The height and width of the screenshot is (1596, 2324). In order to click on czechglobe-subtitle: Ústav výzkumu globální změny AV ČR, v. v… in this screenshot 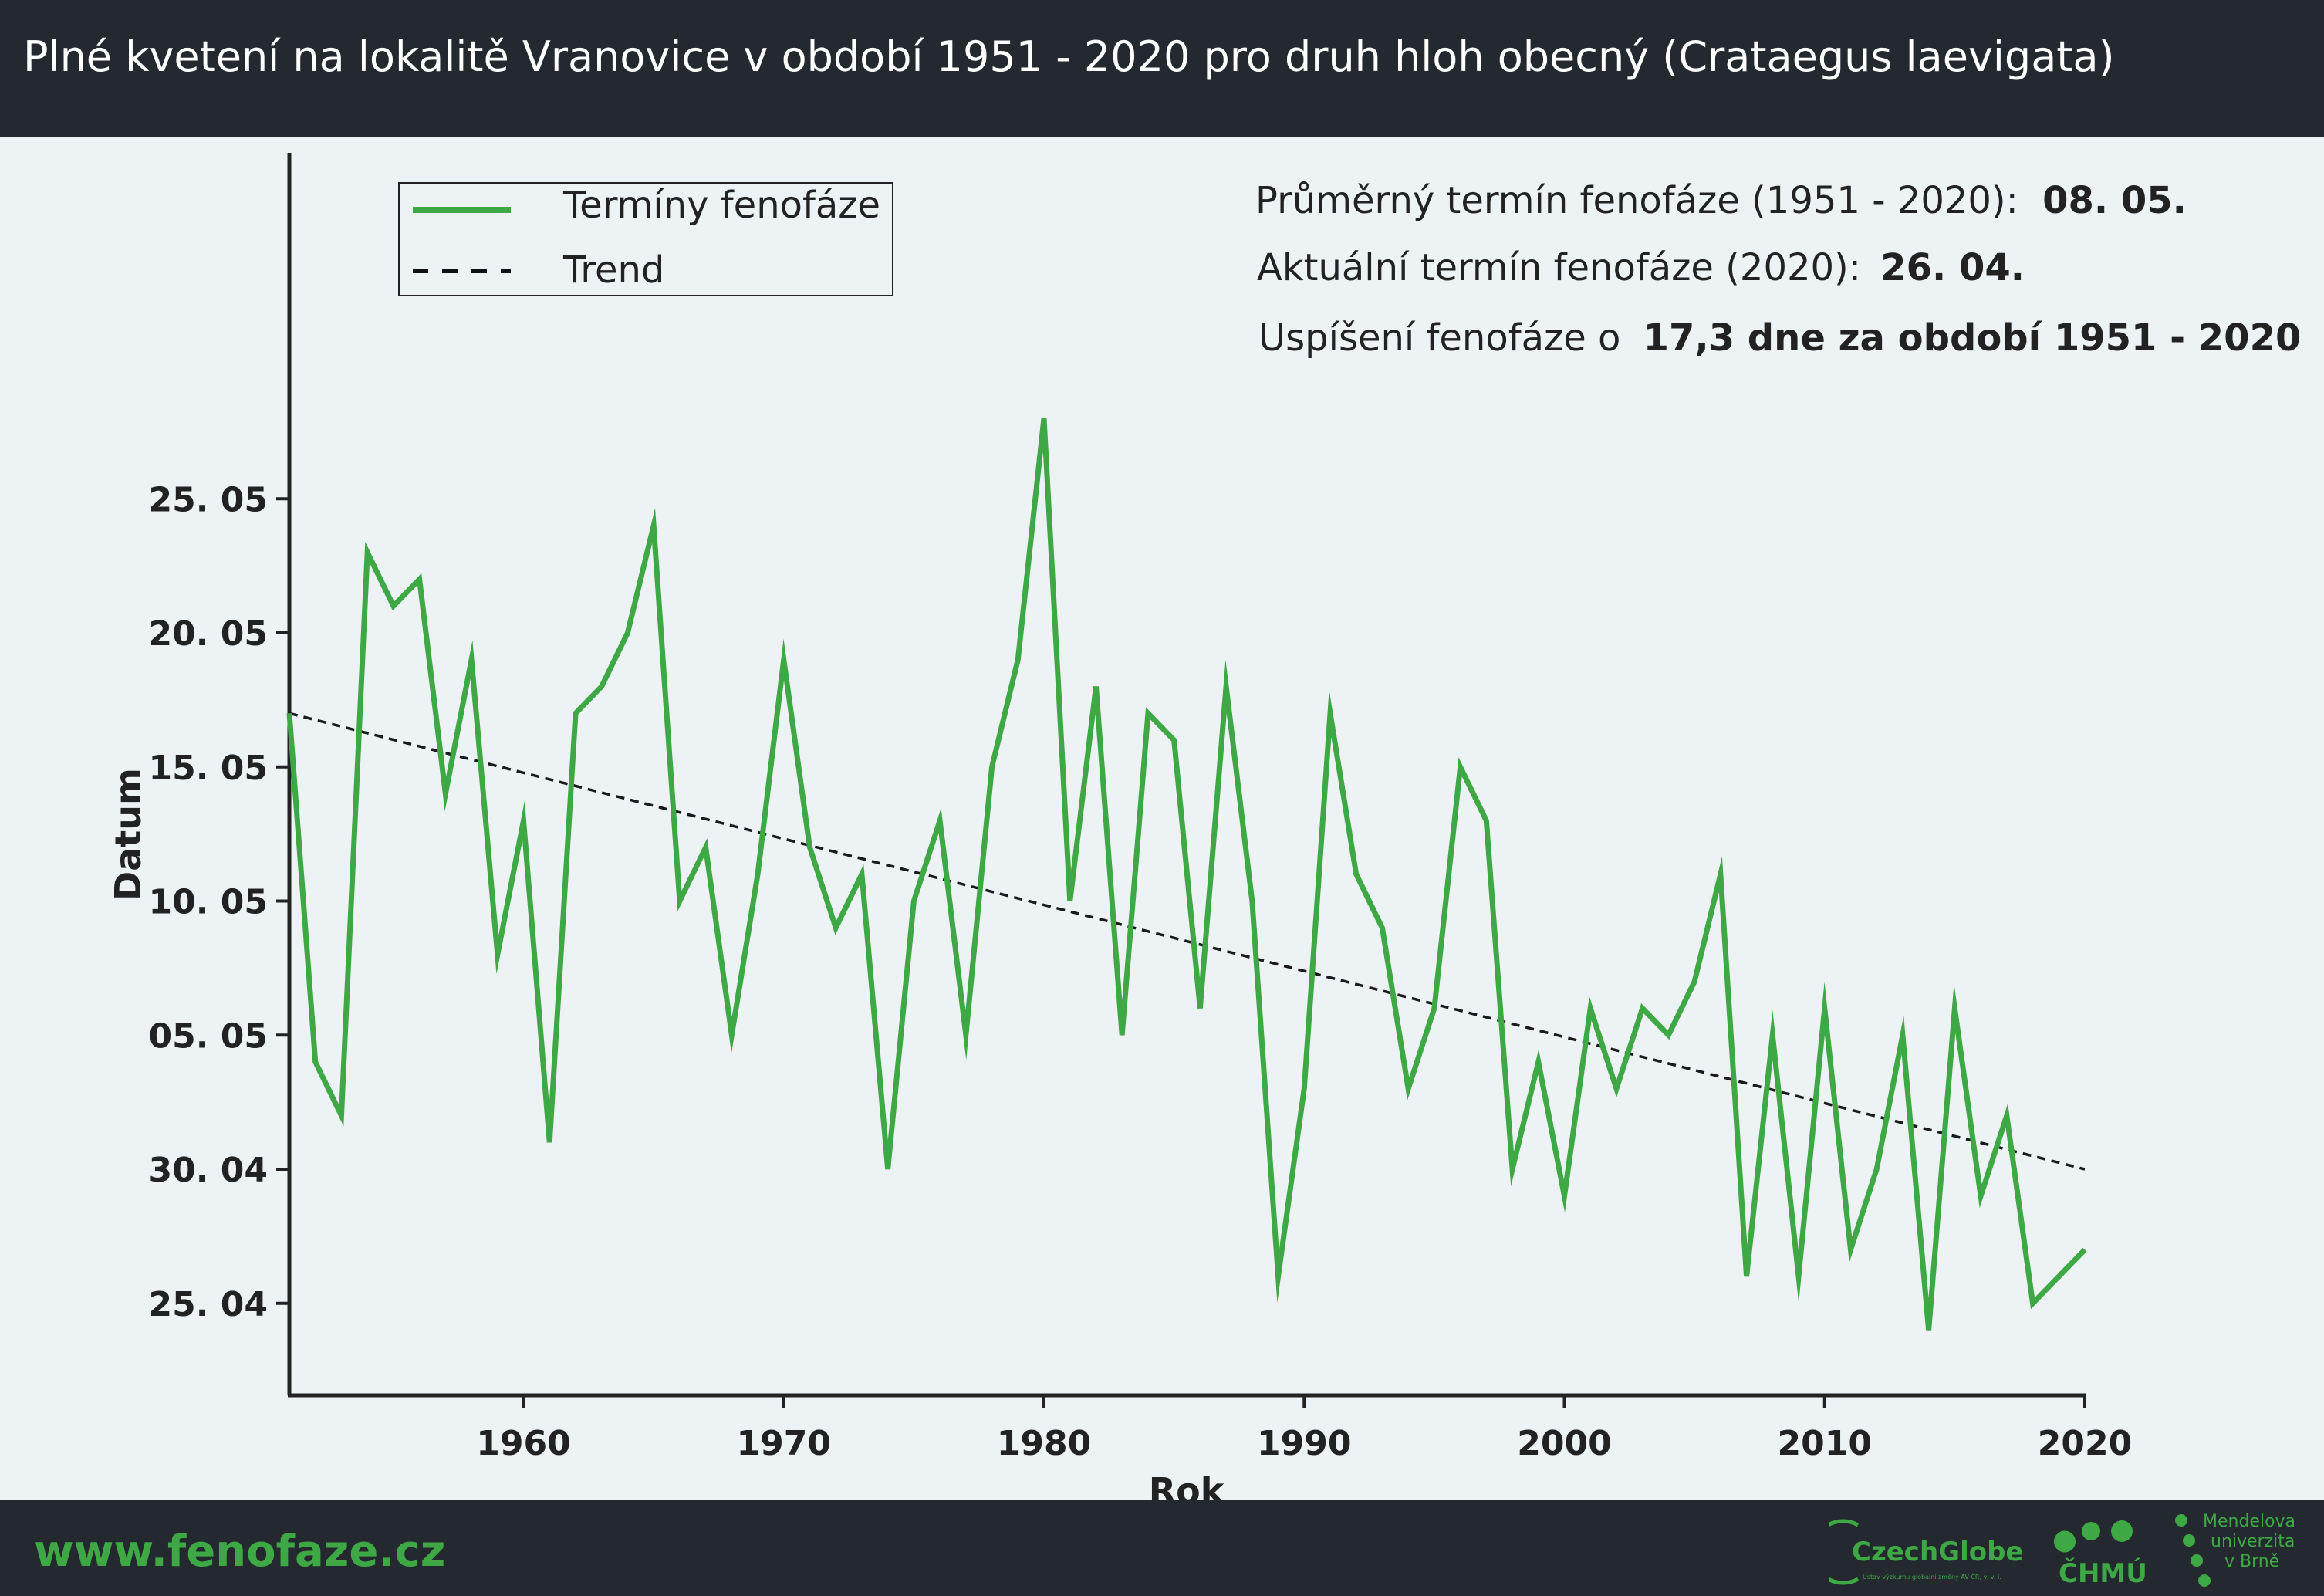, I will do `click(1932, 1577)`.